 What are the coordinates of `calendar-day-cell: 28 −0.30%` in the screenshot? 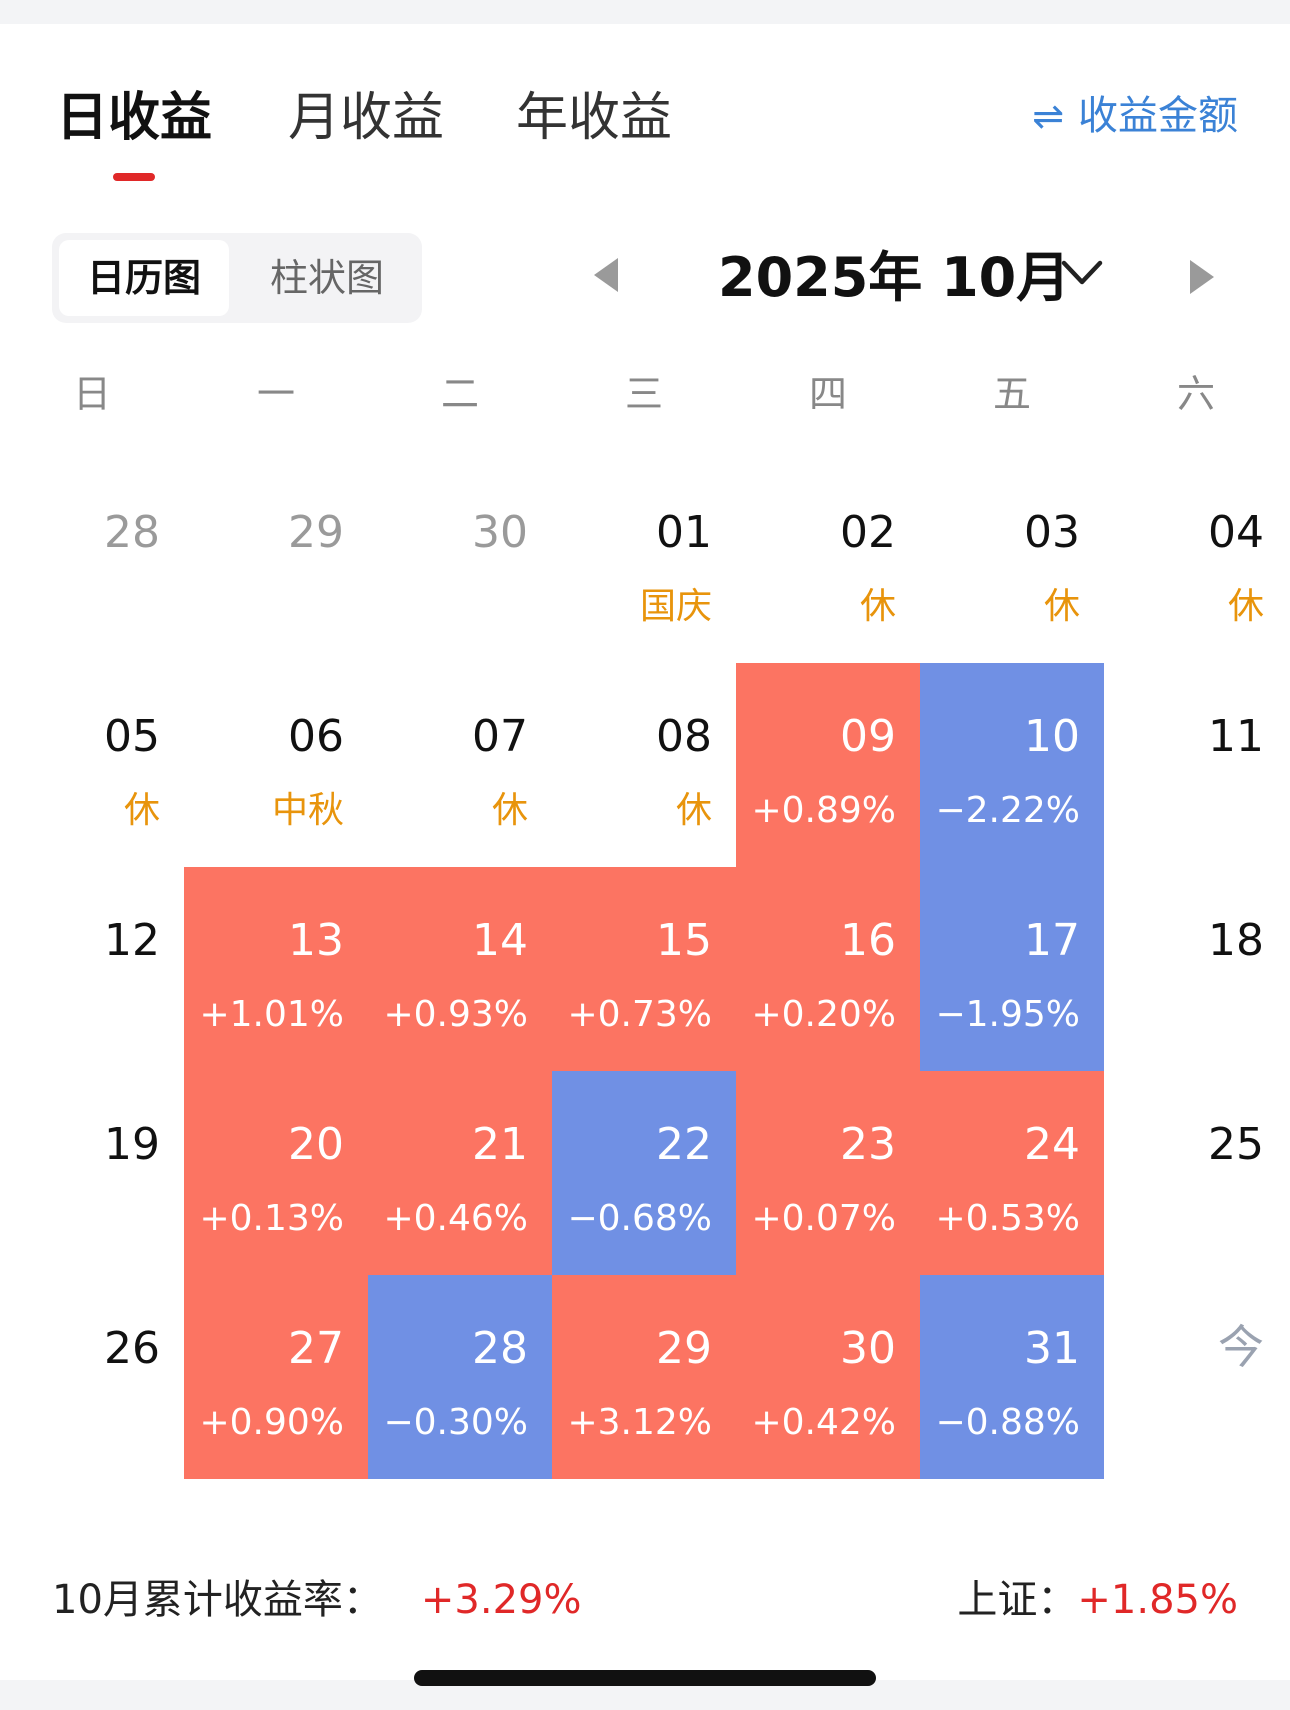 It's located at (460, 1377).